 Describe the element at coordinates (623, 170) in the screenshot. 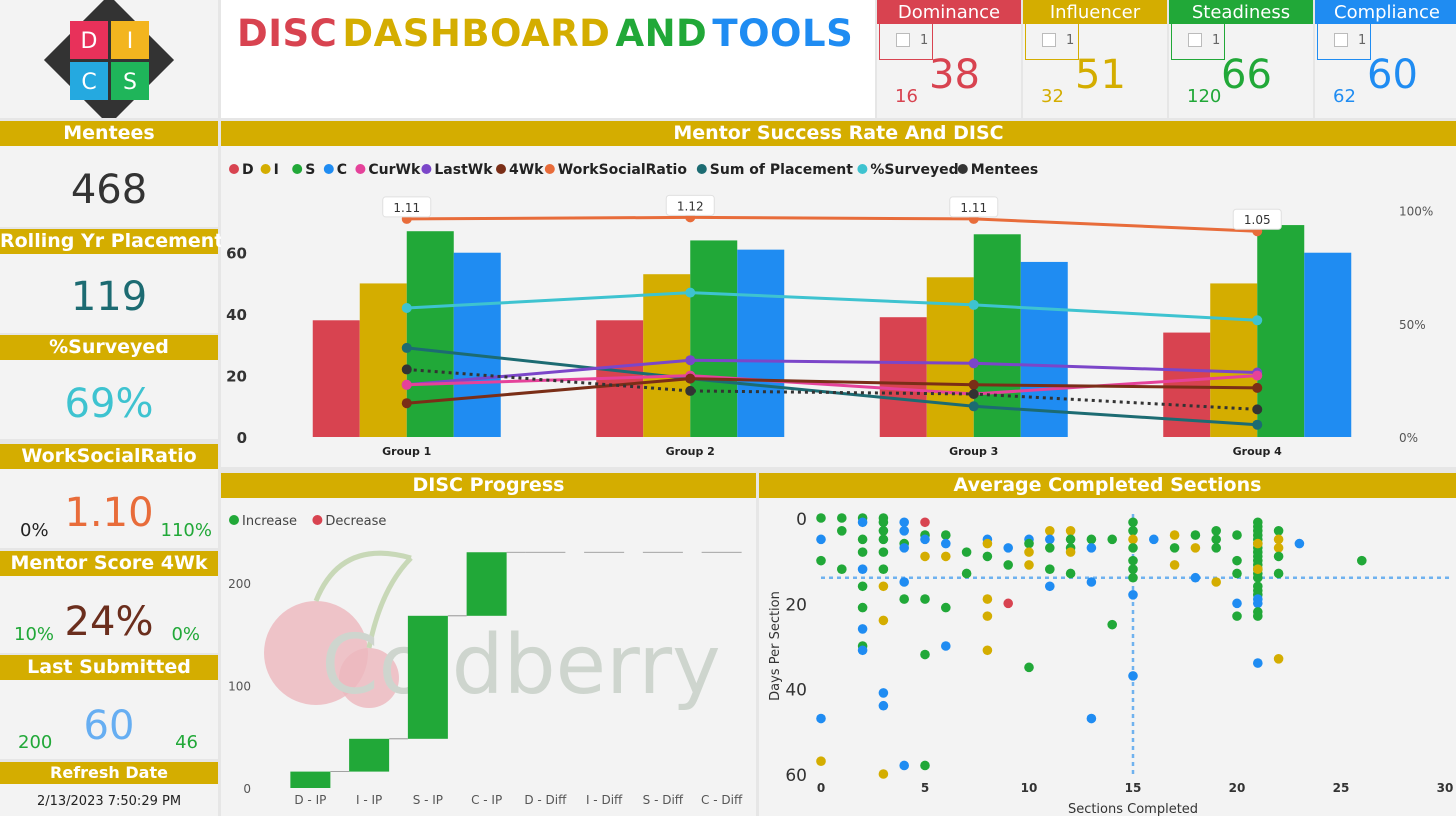

I see `legend-label-7: WorkSocialRatio` at that location.